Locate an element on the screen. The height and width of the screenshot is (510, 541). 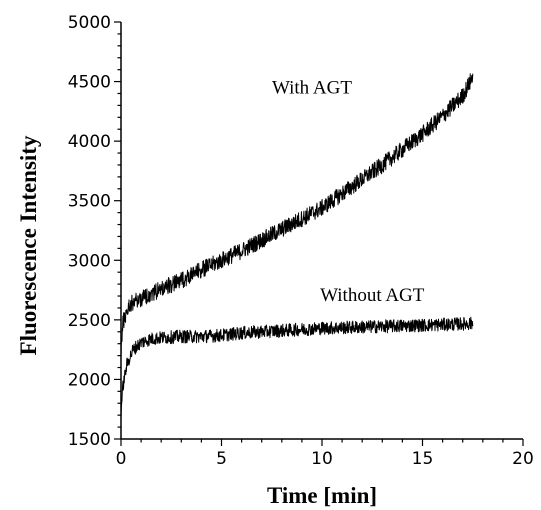
y-tick-label: 5000 is located at coordinates (89, 23).